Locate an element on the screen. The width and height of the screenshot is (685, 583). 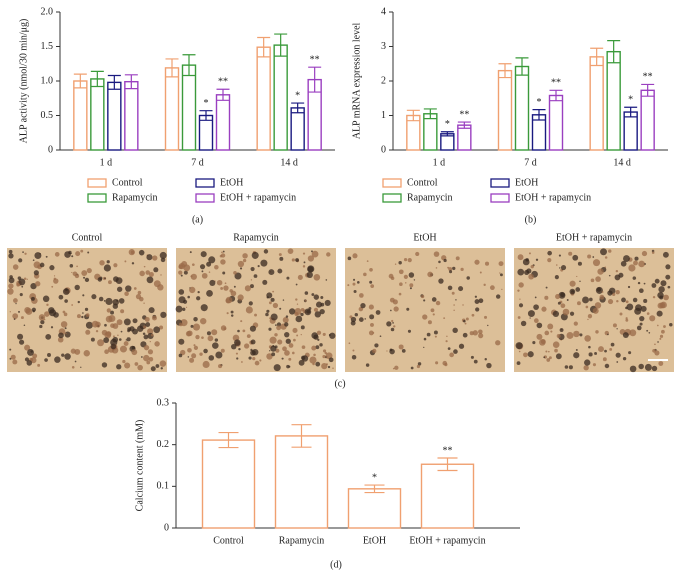
y-tick-label: 0.1 is located at coordinates (163, 486).